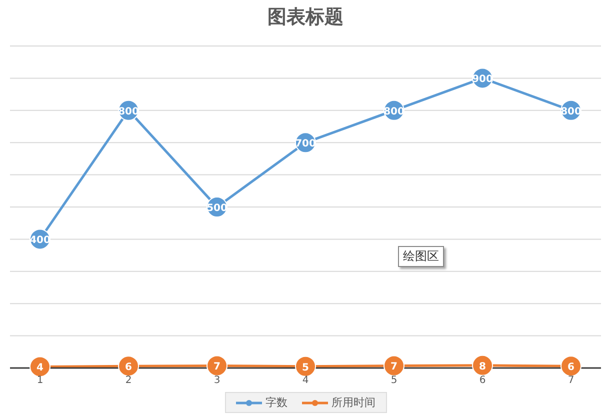 The image size is (611, 419). I want to click on annotation: 绘图区, so click(421, 256).